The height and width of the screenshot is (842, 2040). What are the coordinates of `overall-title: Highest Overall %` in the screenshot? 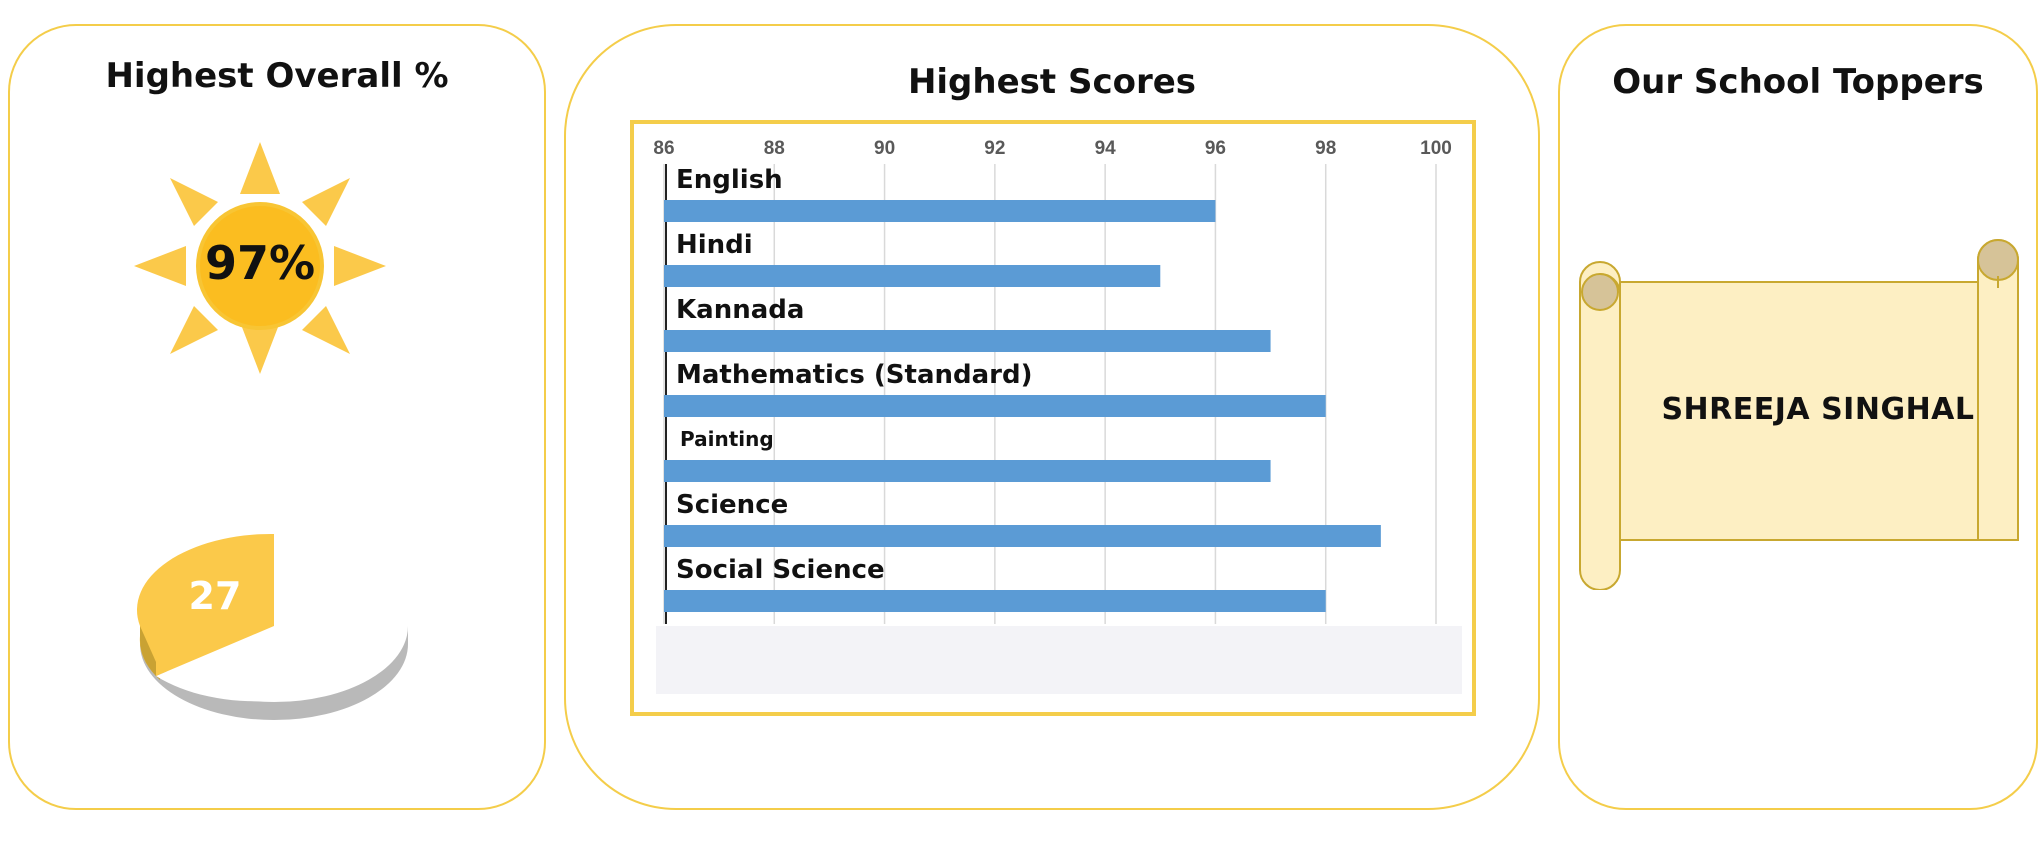 It's located at (277, 76).